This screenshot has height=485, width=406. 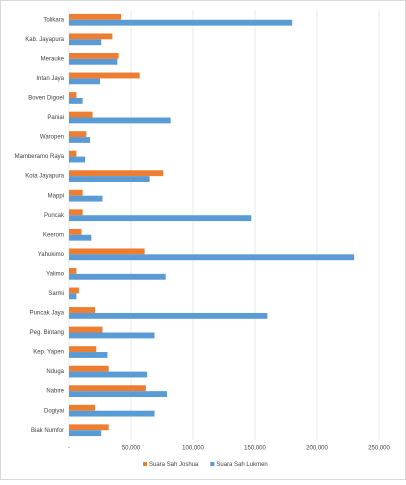 I want to click on y-tick-label: Yalimo, so click(x=55, y=274).